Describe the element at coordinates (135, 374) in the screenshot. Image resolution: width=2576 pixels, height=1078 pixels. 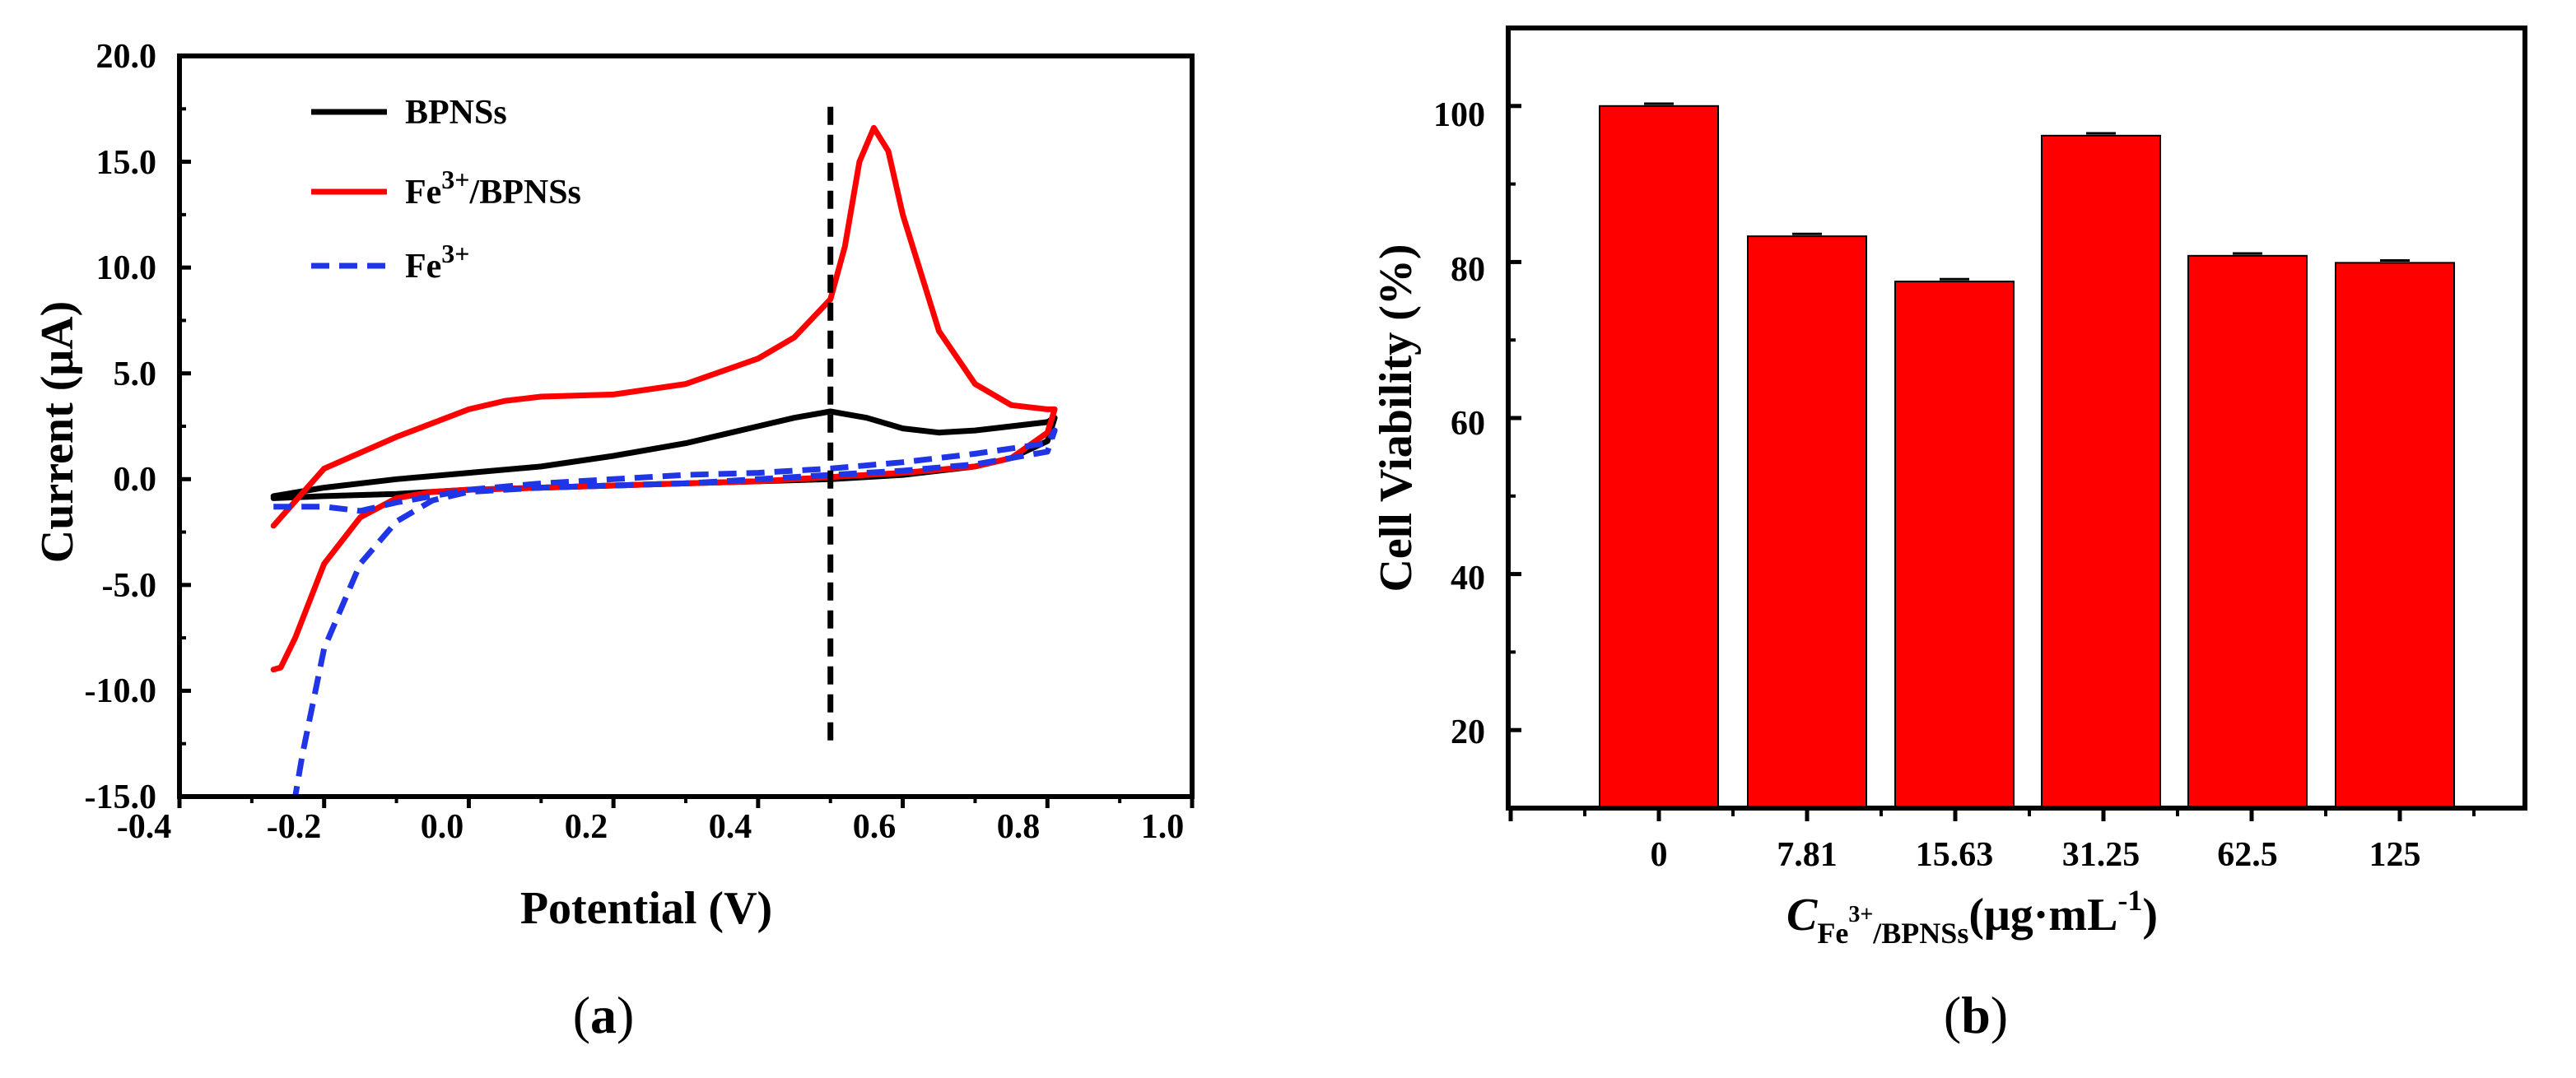
I see `y-tick-label: 5.0` at that location.